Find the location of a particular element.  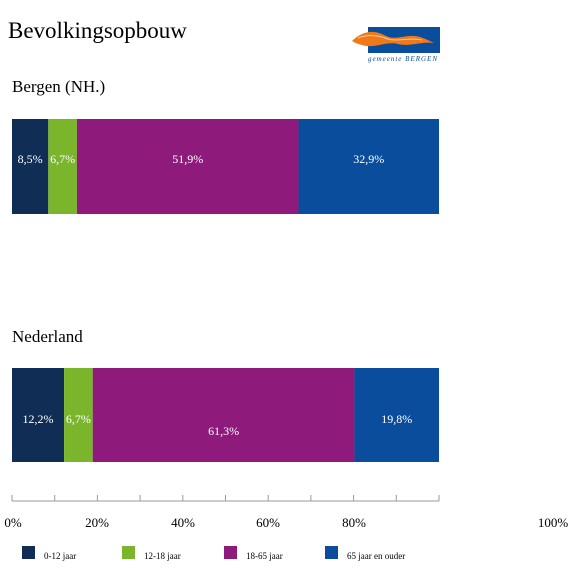

legend-item-0-12: 0-12 jaar is located at coordinates (49, 553).